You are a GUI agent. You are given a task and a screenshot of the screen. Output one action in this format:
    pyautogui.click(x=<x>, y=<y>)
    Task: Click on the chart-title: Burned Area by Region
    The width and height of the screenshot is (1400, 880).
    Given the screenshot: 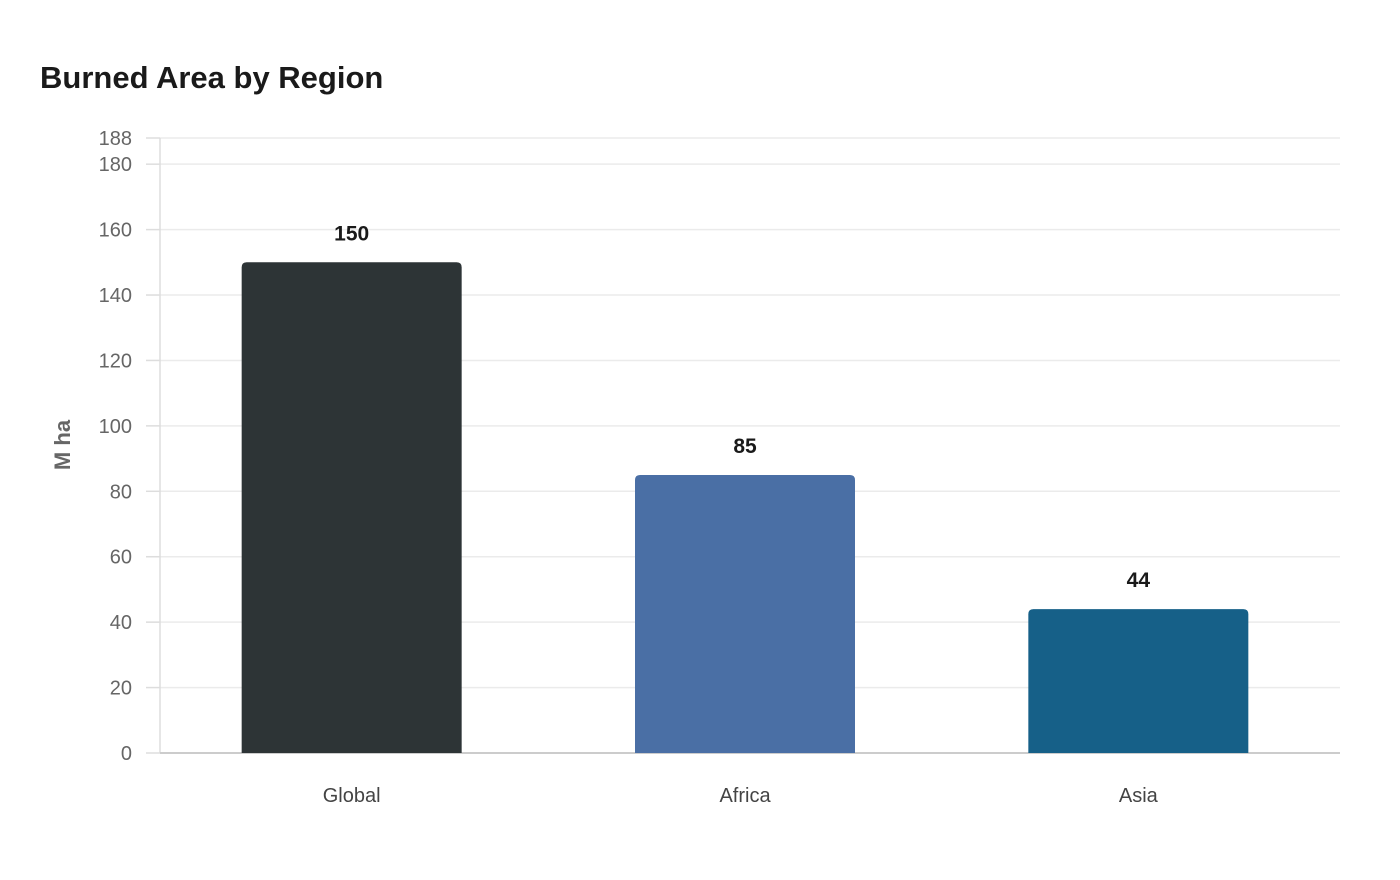 What is the action you would take?
    pyautogui.click(x=212, y=77)
    